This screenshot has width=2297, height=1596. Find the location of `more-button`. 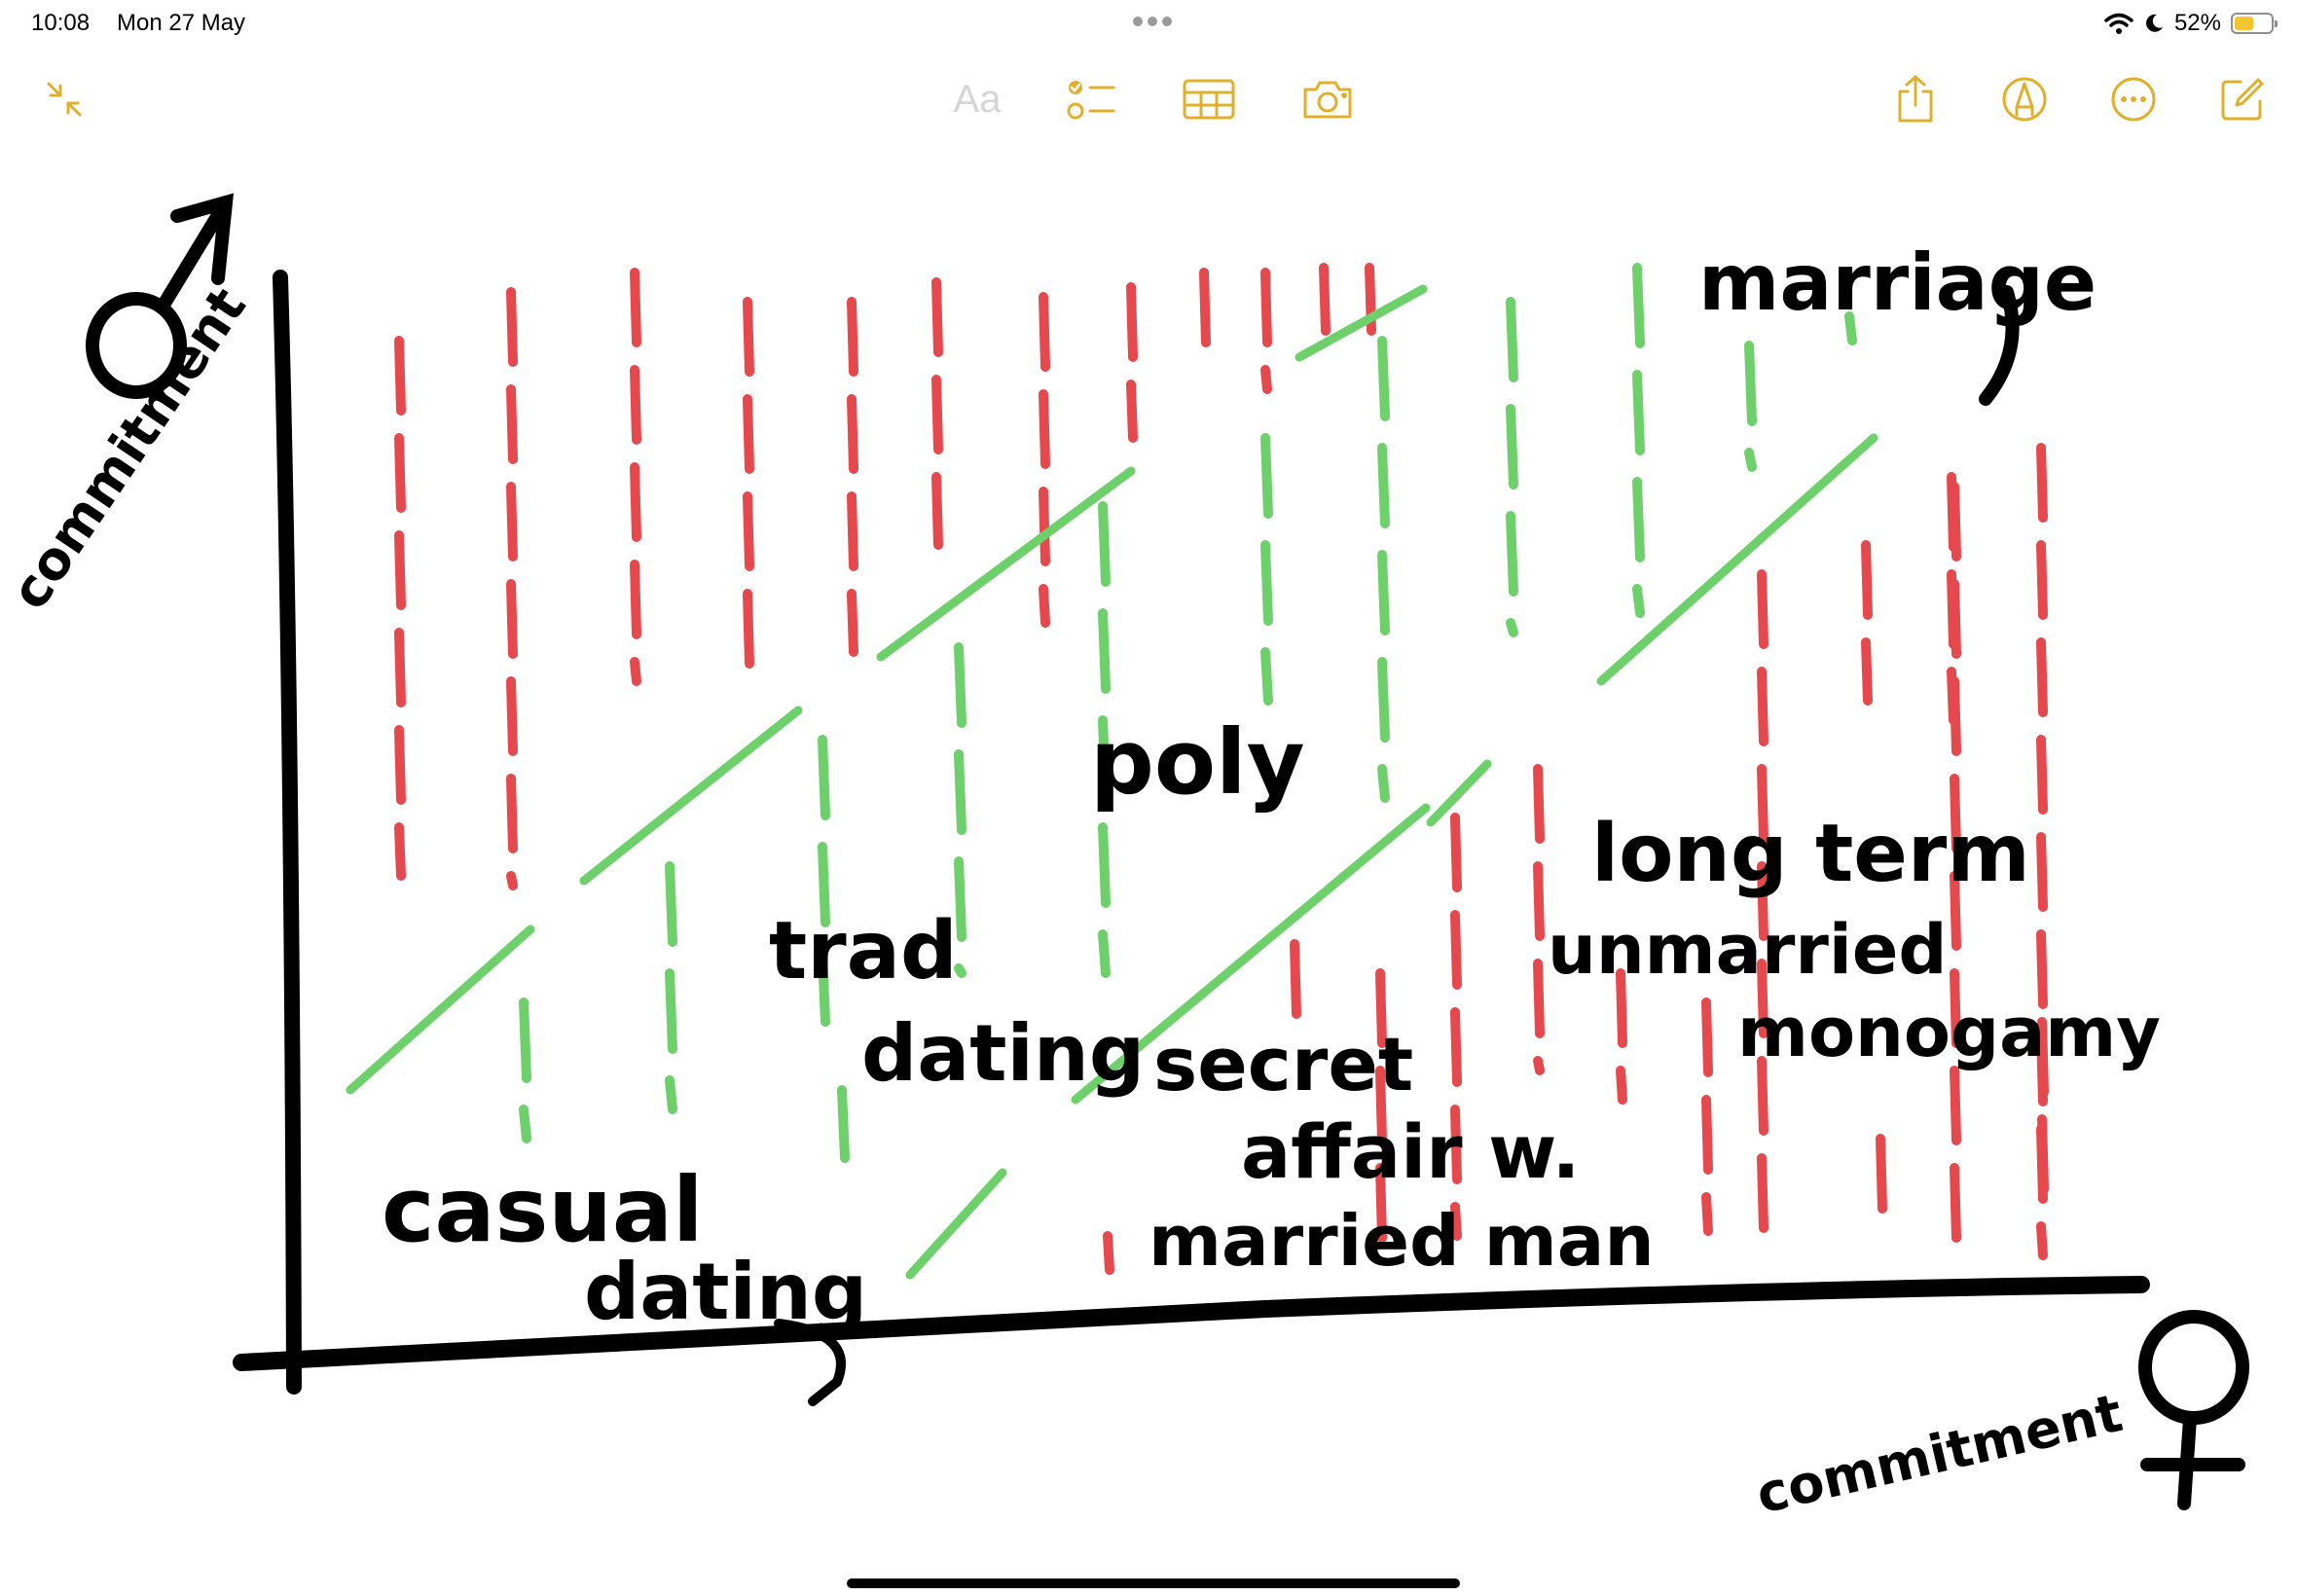

more-button is located at coordinates (2133, 99).